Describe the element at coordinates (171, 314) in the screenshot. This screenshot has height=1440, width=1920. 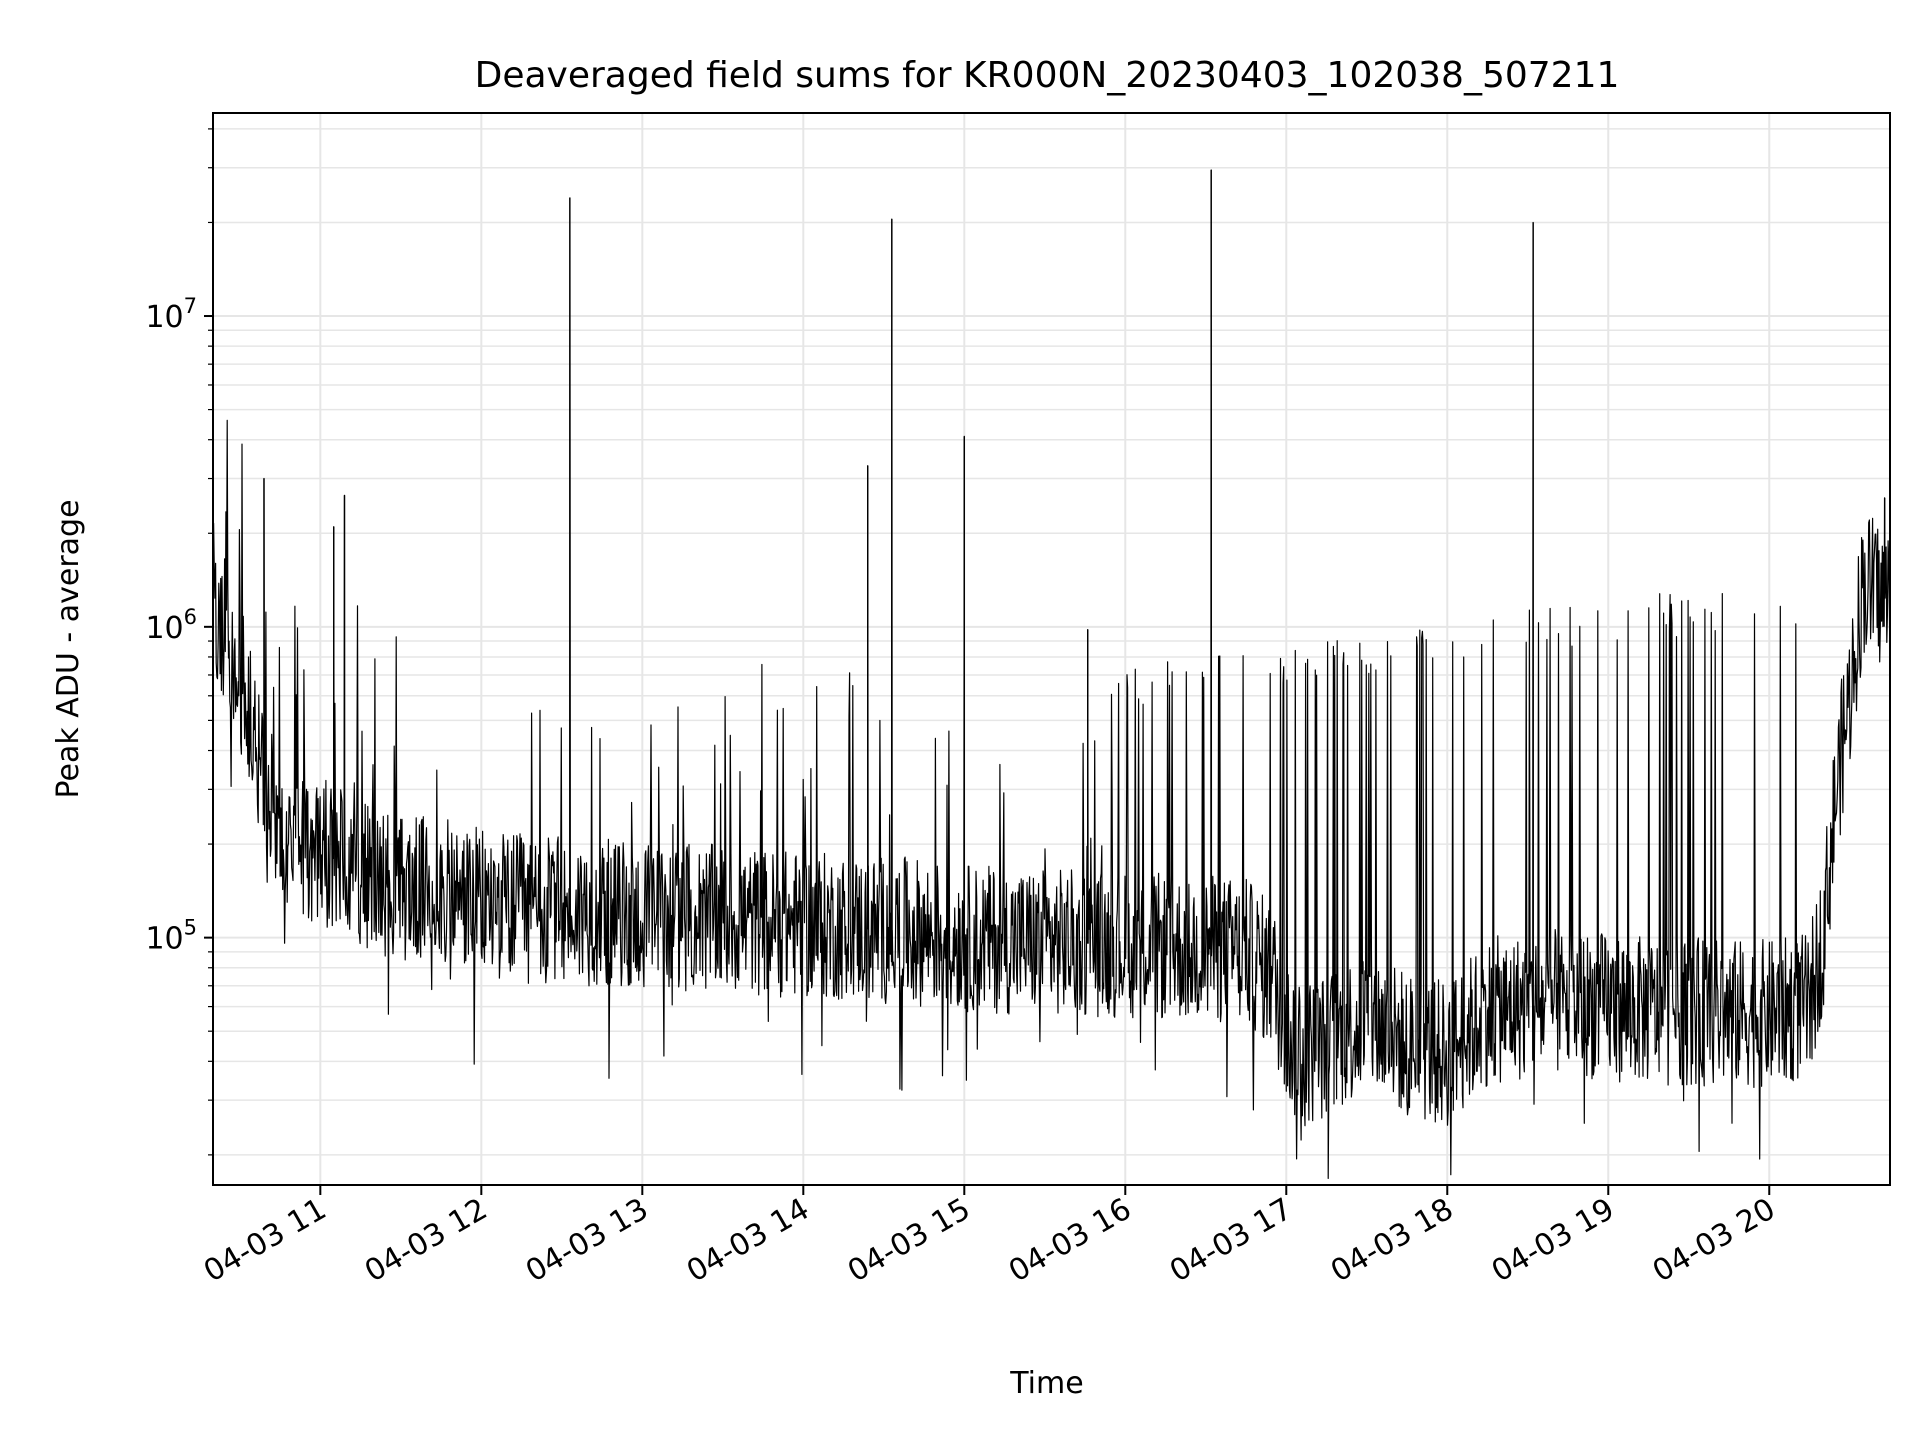
I see `y-tick-label: 10⁷` at that location.